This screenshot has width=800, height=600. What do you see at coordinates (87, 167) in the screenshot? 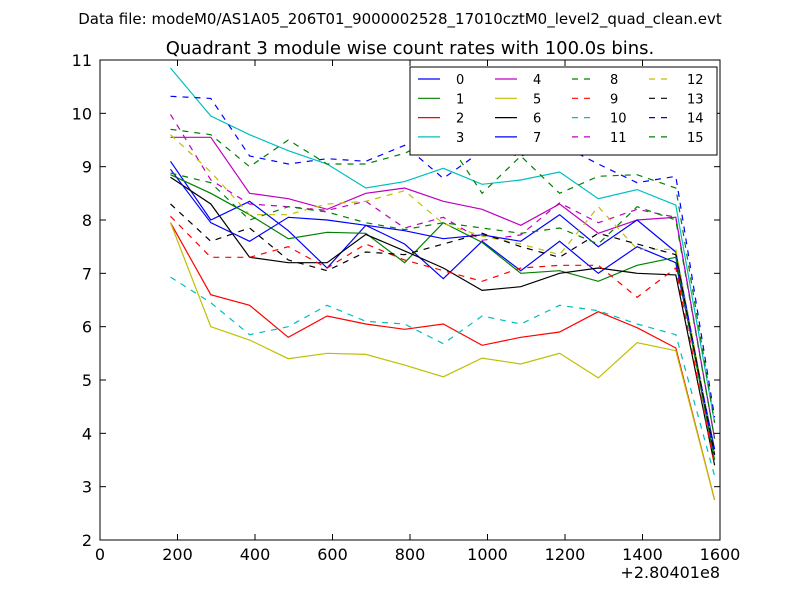
I see `y-tick-label: 9` at bounding box center [87, 167].